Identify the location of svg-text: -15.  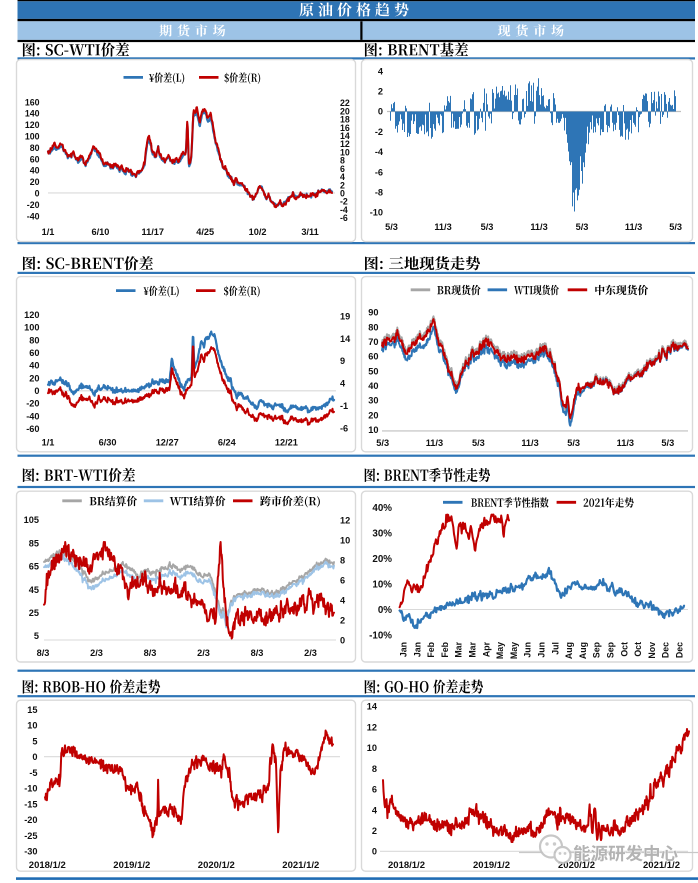
(30, 804).